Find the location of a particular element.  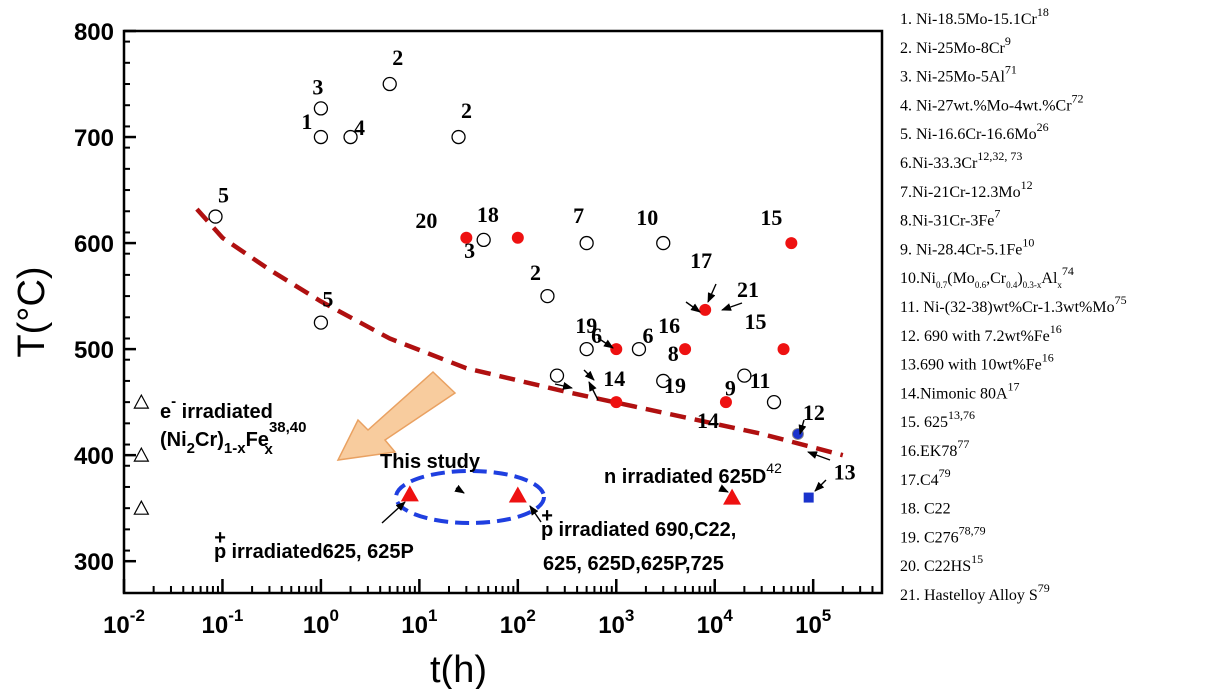

point-label: 8 is located at coordinates (673, 353).